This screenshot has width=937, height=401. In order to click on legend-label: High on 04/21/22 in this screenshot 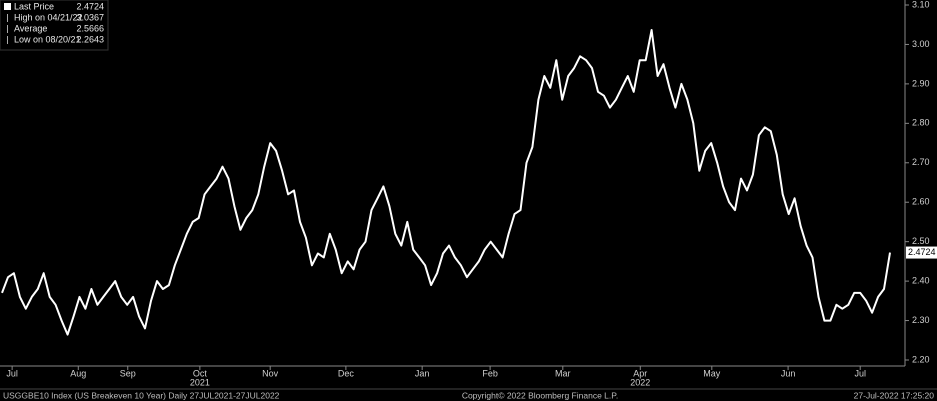, I will do `click(48, 17)`.